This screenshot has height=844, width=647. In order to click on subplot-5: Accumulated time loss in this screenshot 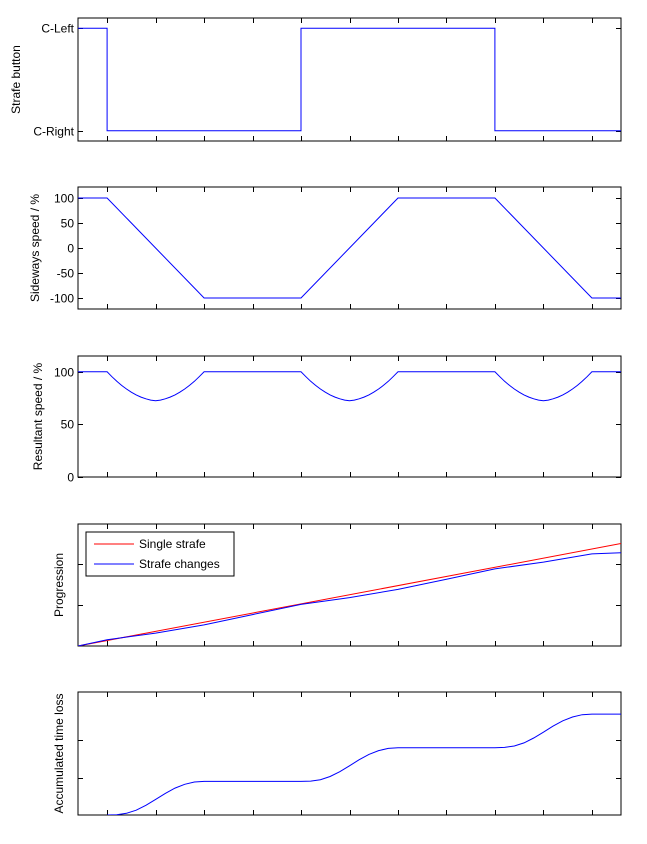, I will do `click(337, 753)`.